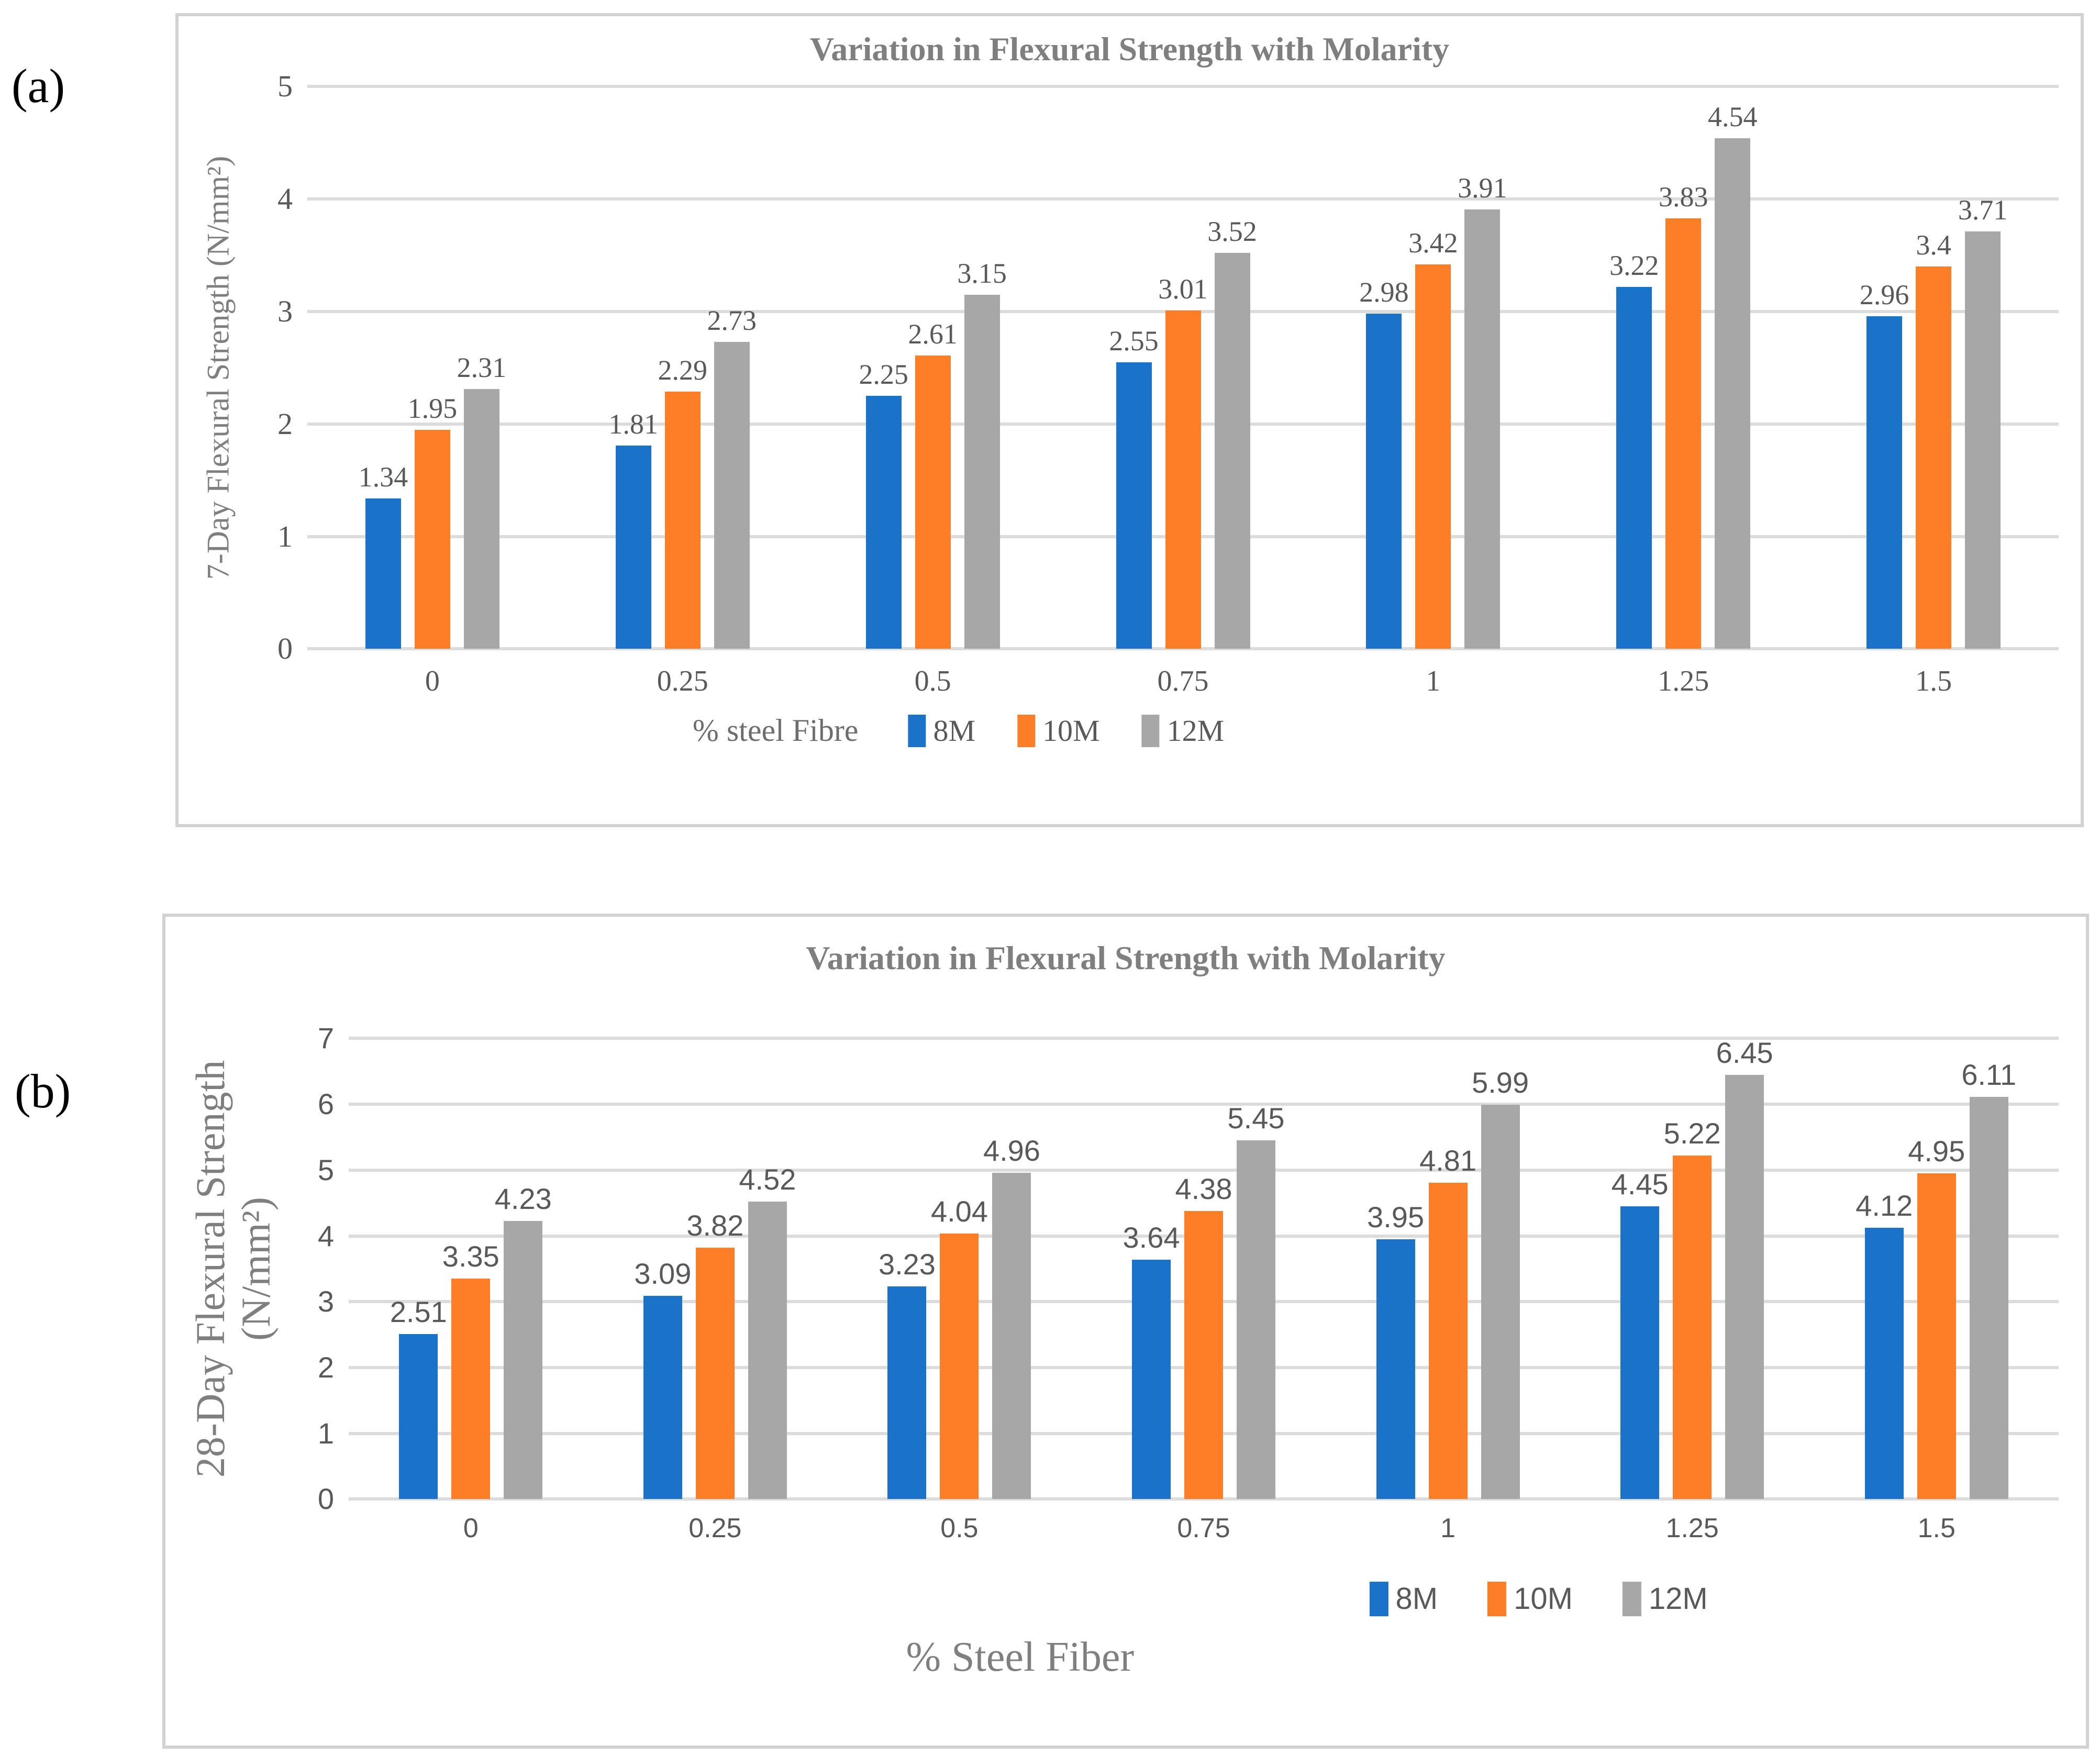  Describe the element at coordinates (662, 1268) in the screenshot. I see `bar-slot: 3.09` at that location.